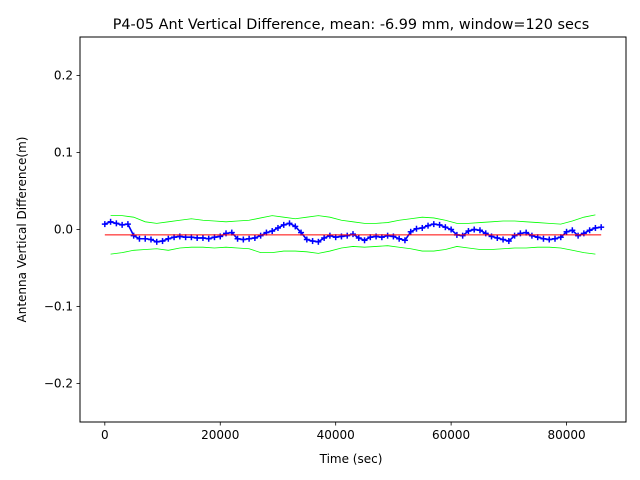 The width and height of the screenshot is (640, 480). I want to click on plot-area, so click(353, 234).